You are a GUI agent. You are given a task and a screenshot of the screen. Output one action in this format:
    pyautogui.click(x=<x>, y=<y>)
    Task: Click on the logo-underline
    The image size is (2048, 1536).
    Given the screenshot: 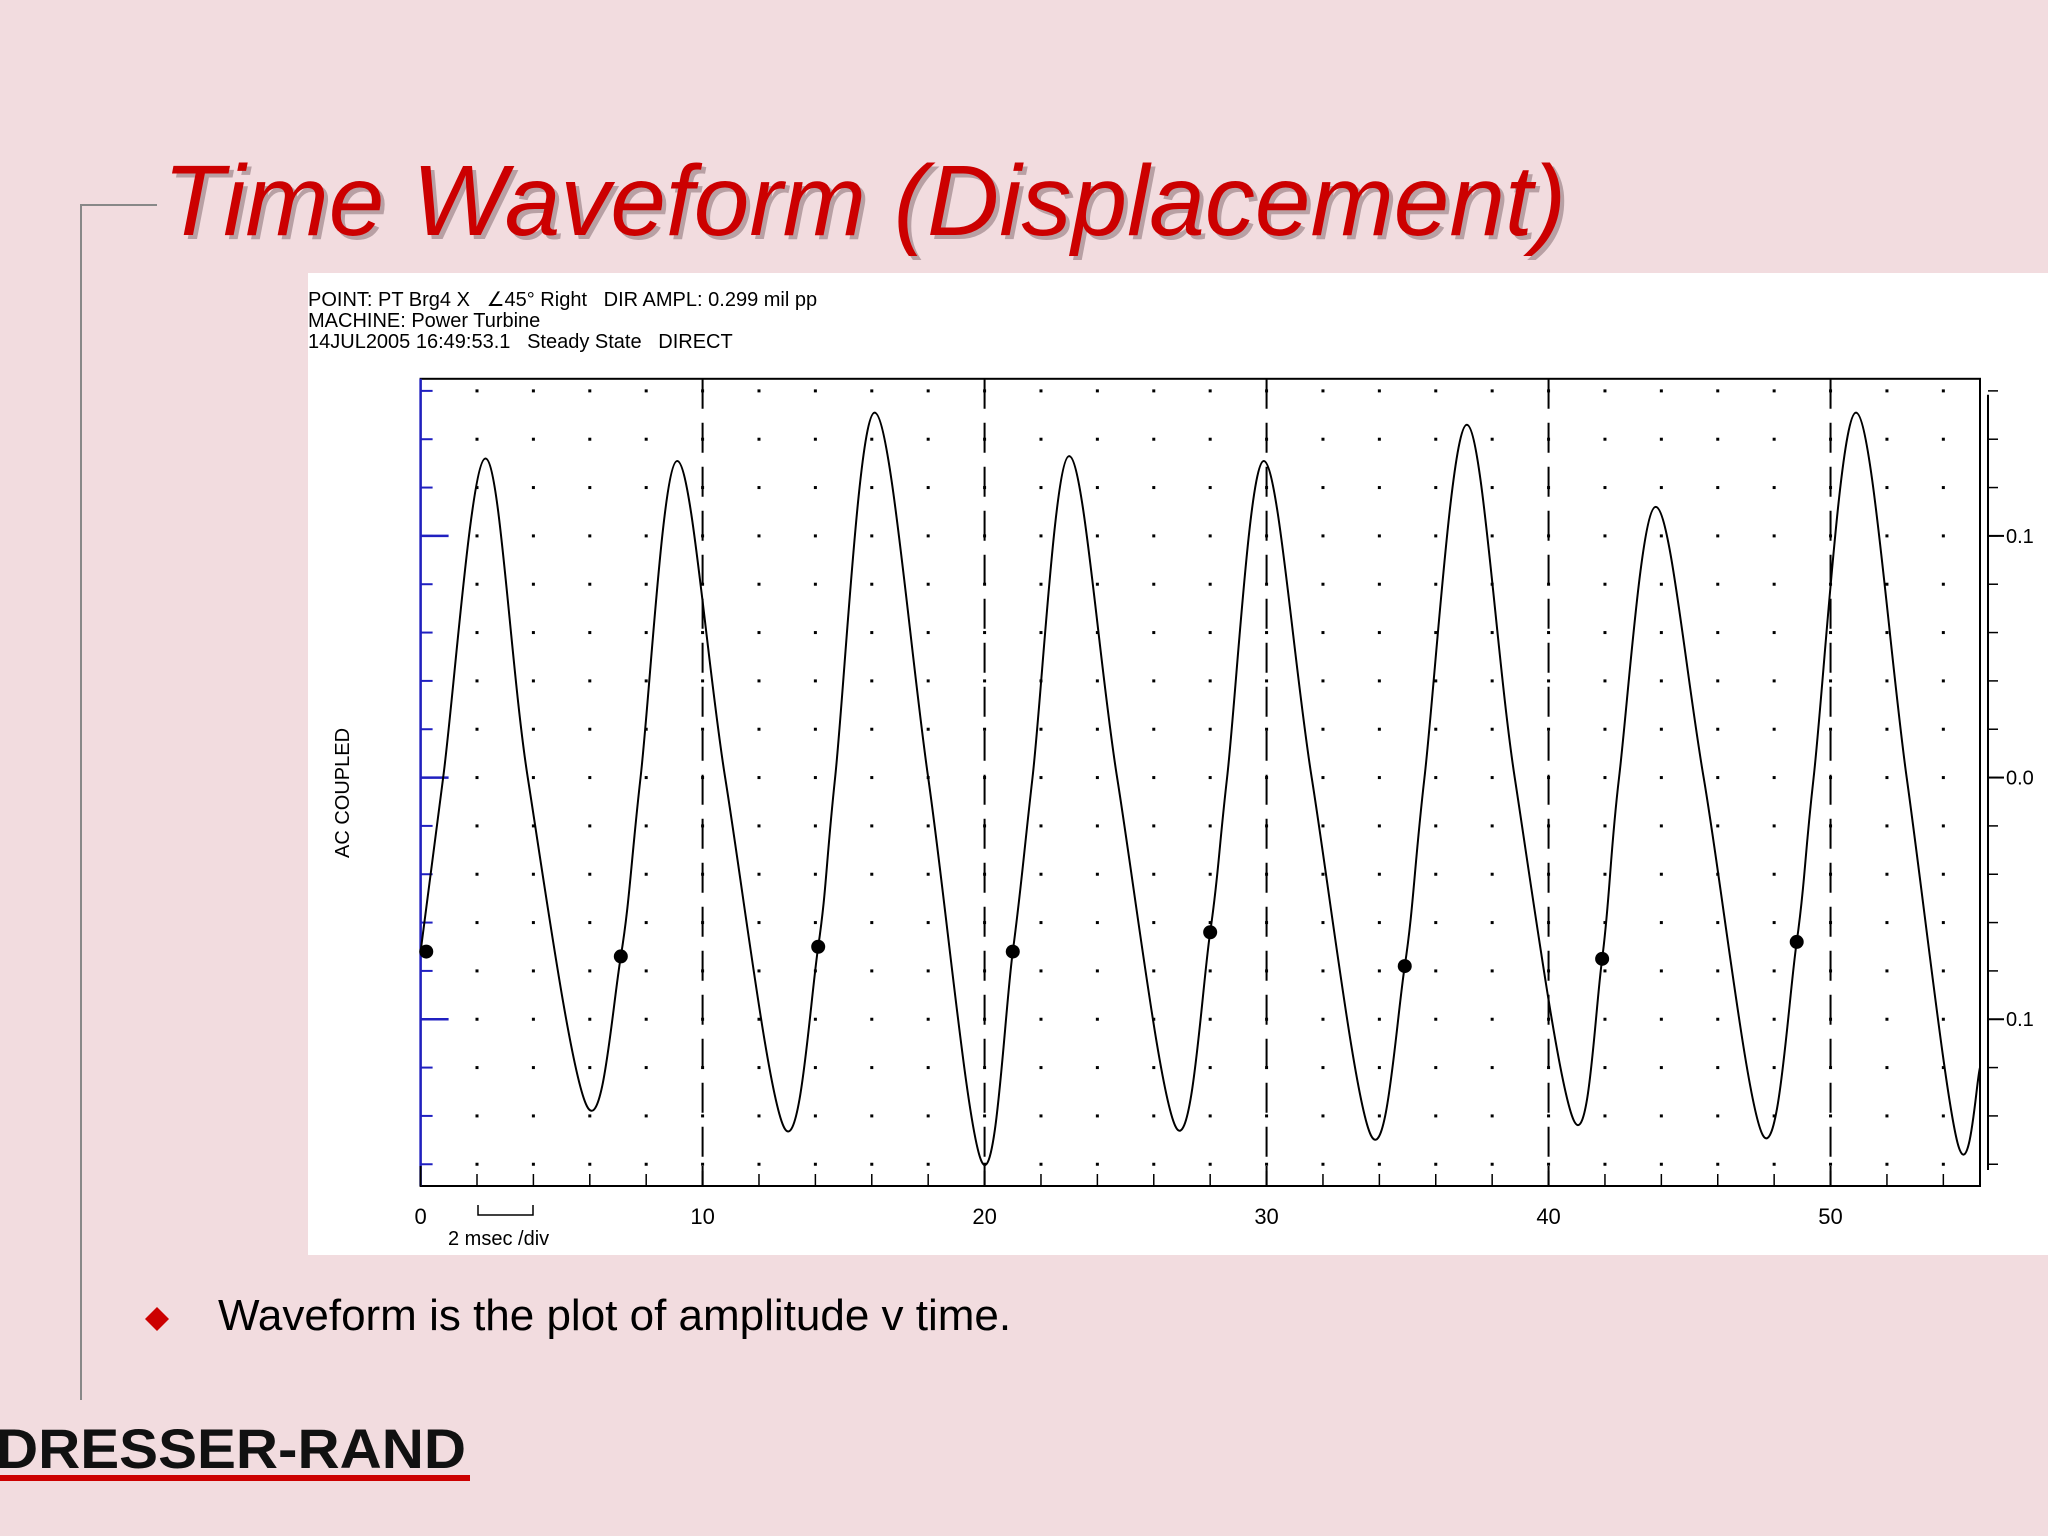 What is the action you would take?
    pyautogui.click(x=235, y=1478)
    